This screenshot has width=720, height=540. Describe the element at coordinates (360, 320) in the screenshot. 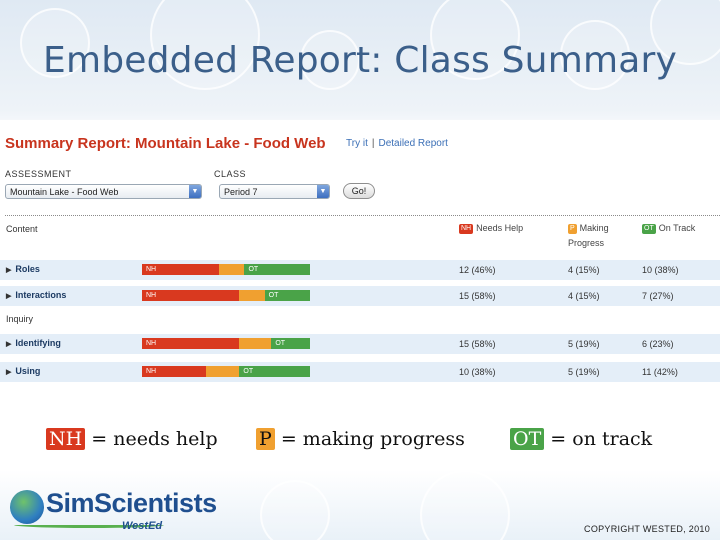

I see `section-row: Inquiry` at that location.